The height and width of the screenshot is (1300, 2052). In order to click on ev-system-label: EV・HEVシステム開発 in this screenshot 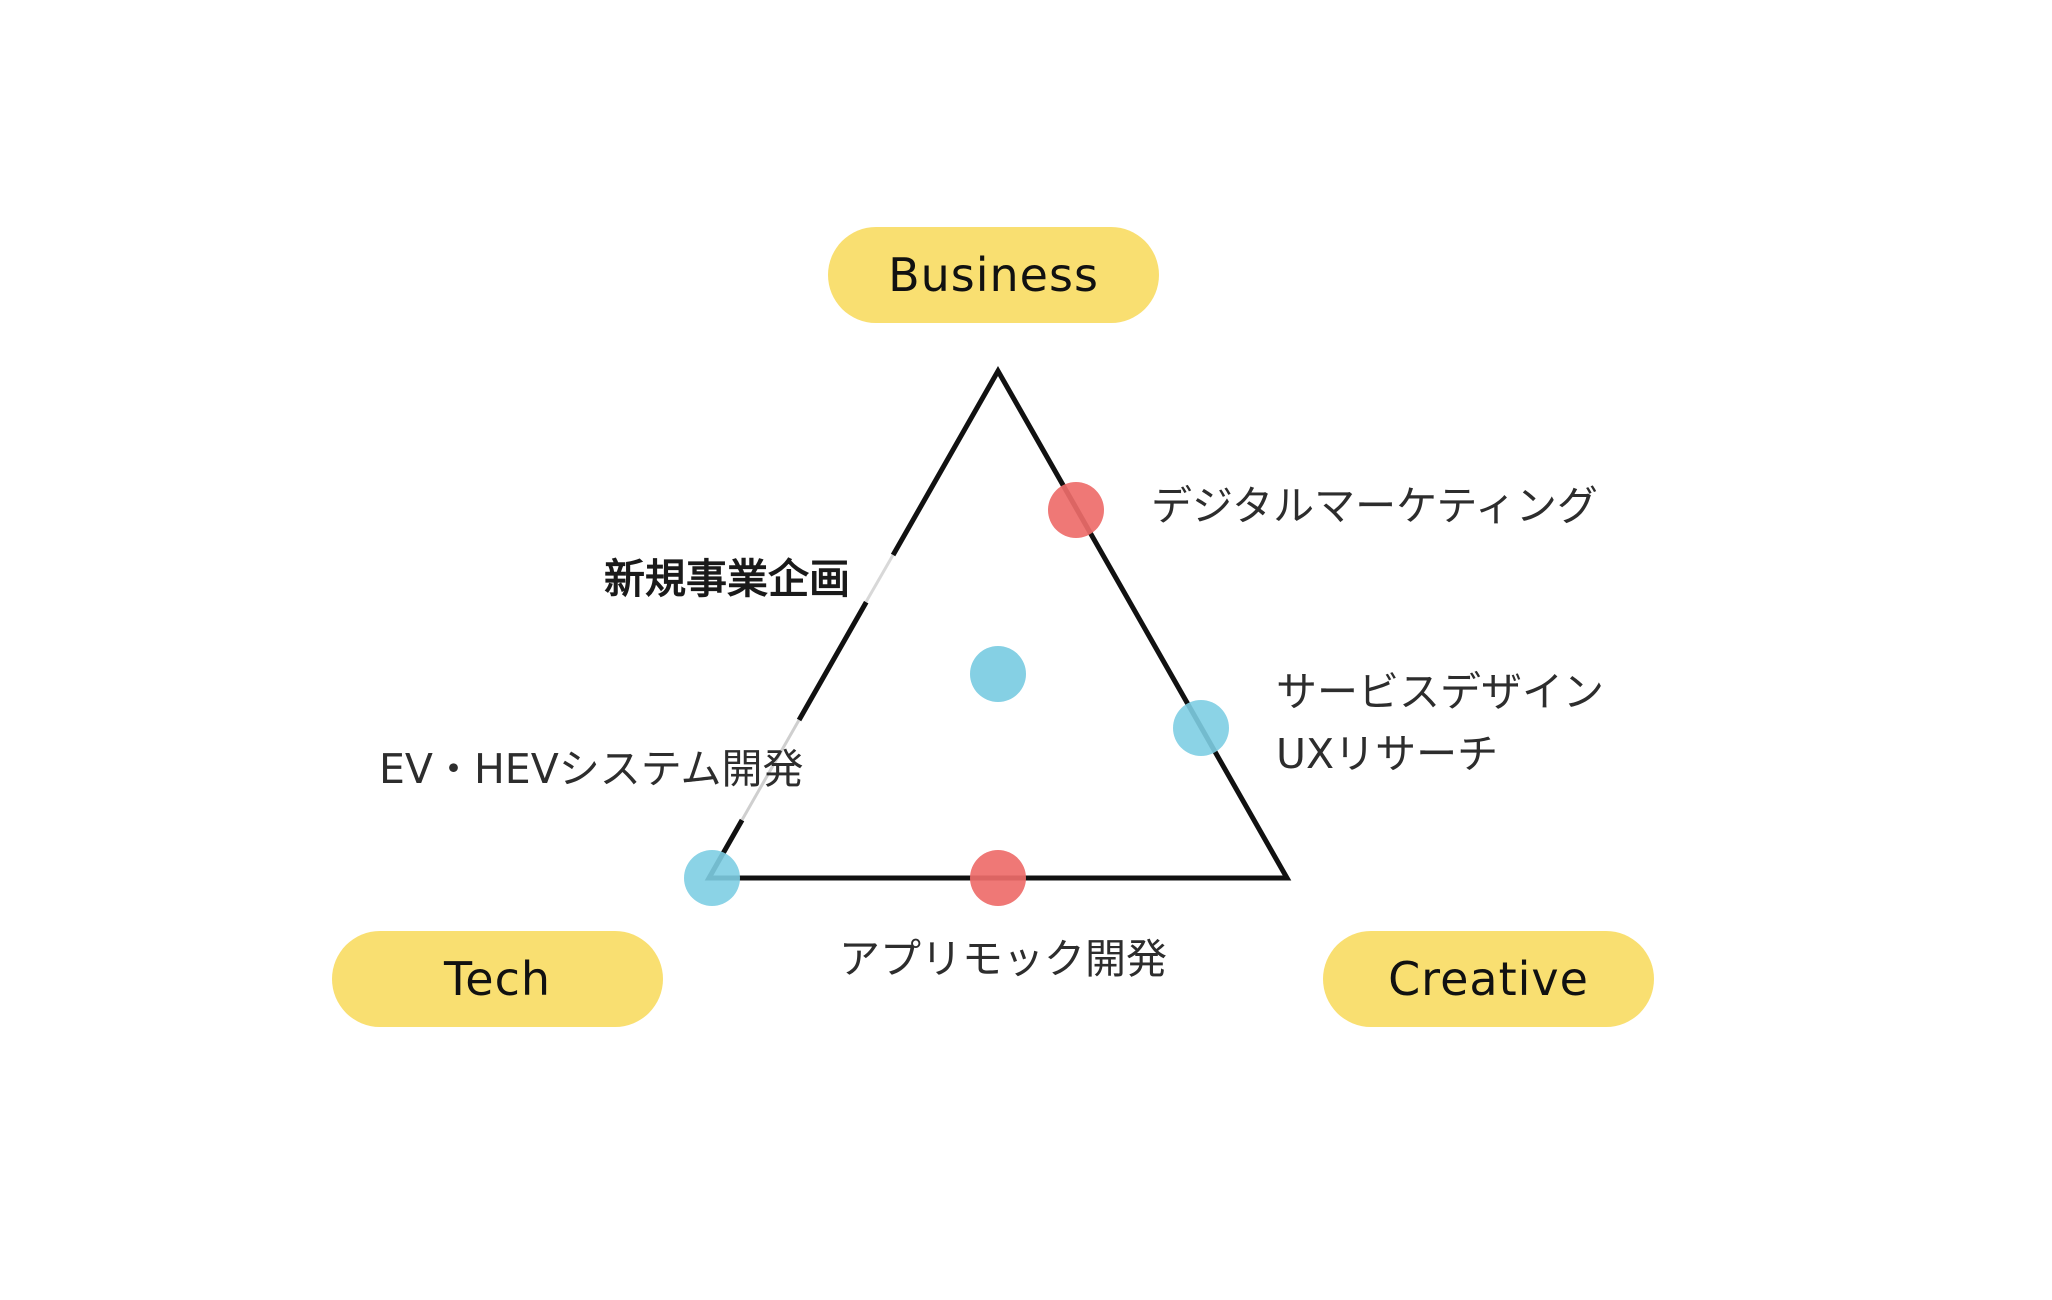, I will do `click(591, 769)`.